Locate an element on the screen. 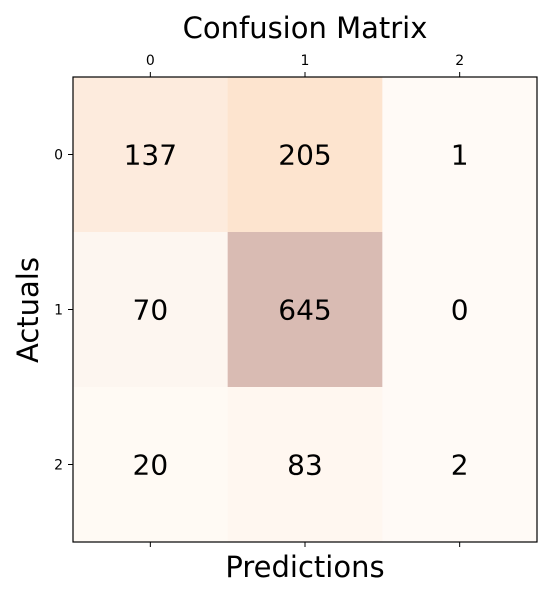 The width and height of the screenshot is (550, 592). cell-value-1-1: 645 is located at coordinates (304, 310).